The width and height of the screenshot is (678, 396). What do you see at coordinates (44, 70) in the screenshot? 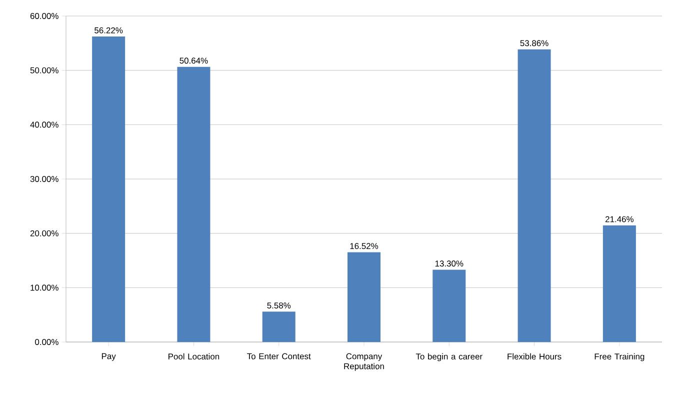
I see `y-tick-label: 50.00%` at bounding box center [44, 70].